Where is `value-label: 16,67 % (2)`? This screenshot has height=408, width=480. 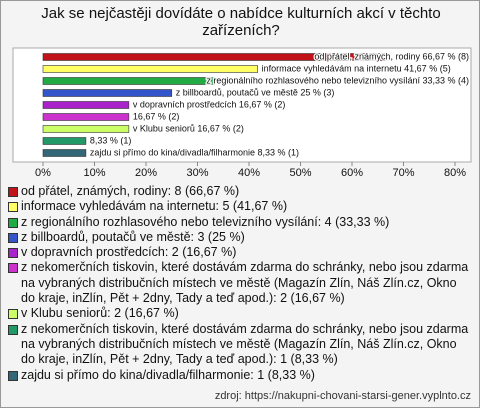
value-label: 16,67 % (2) is located at coordinates (156, 116).